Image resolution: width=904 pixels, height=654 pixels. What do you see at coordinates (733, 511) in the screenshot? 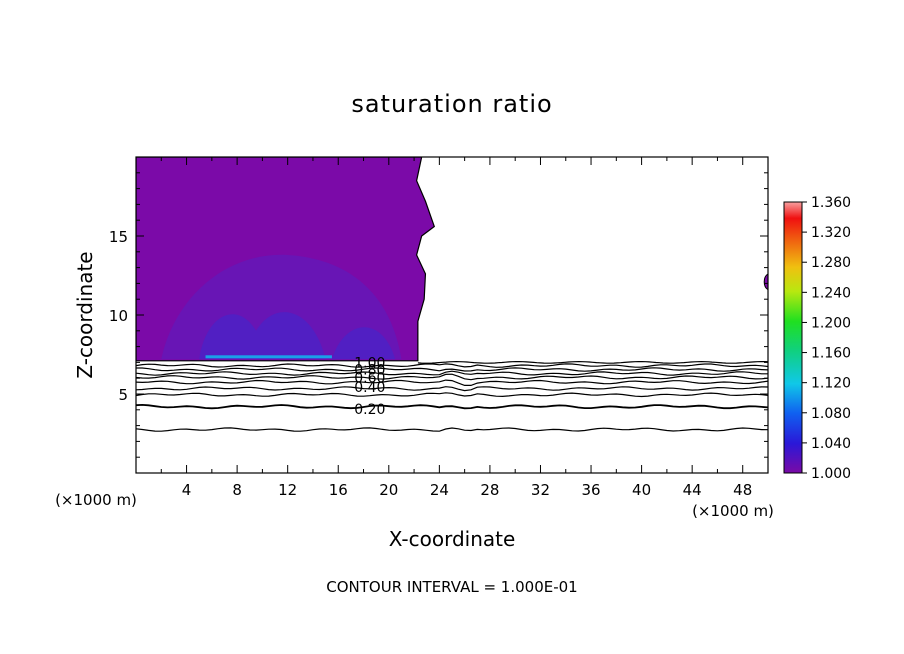
I see `x-unit-right: (×1000 m)` at bounding box center [733, 511].